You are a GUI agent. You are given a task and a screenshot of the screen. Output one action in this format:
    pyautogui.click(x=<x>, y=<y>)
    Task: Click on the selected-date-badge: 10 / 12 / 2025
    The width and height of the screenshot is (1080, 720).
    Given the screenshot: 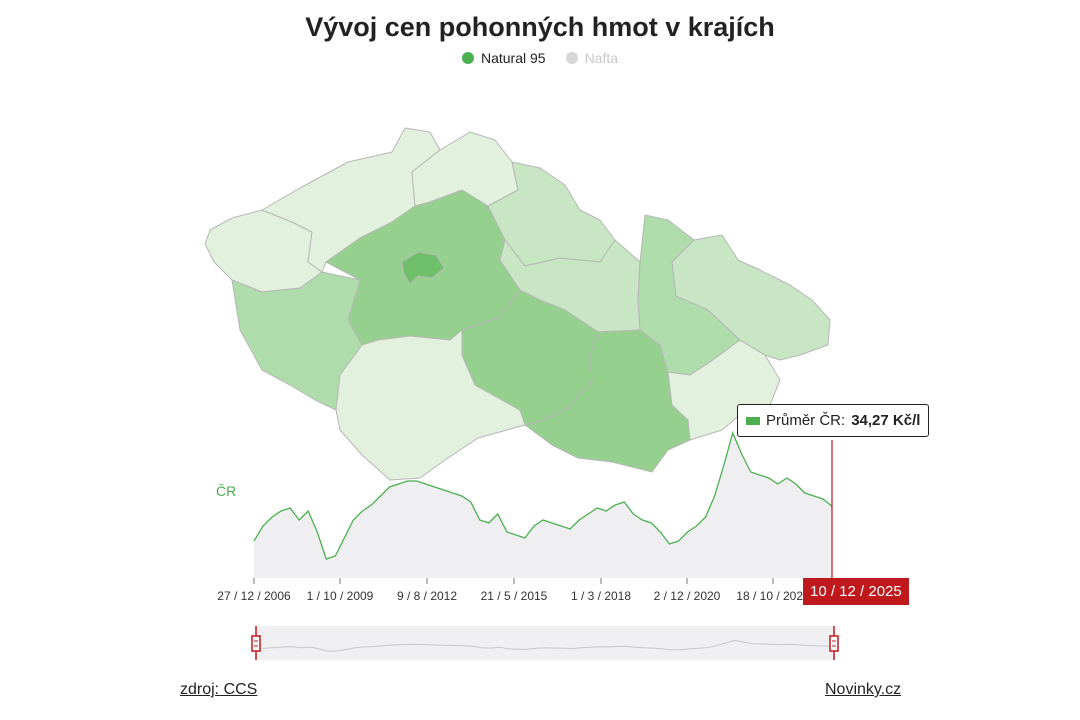 What is the action you would take?
    pyautogui.click(x=856, y=591)
    